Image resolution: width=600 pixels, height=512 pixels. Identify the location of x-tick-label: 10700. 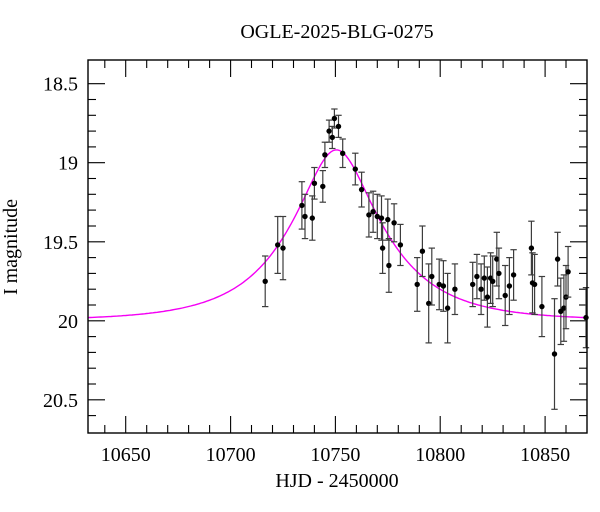
(231, 455).